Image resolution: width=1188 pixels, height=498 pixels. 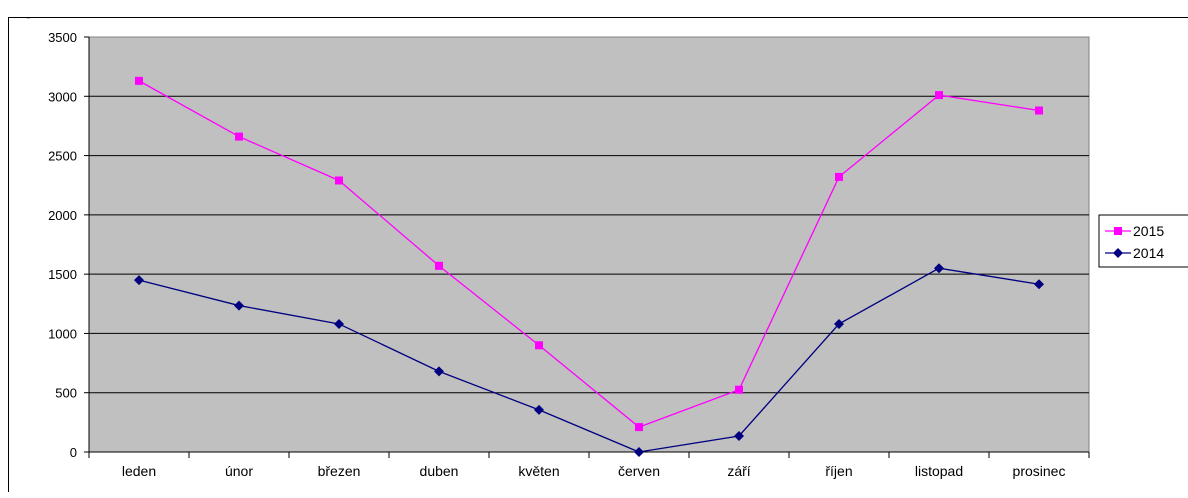 I want to click on y-tick-label: 1000, so click(x=62, y=333).